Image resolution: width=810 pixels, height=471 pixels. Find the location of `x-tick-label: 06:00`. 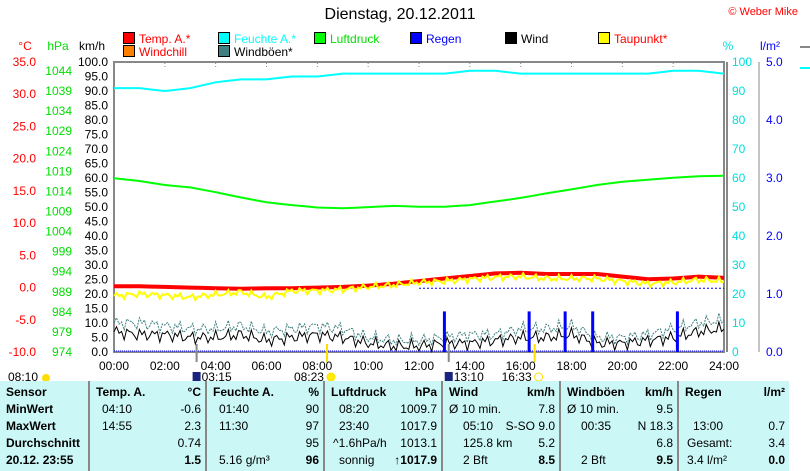

x-tick-label: 06:00 is located at coordinates (266, 366).